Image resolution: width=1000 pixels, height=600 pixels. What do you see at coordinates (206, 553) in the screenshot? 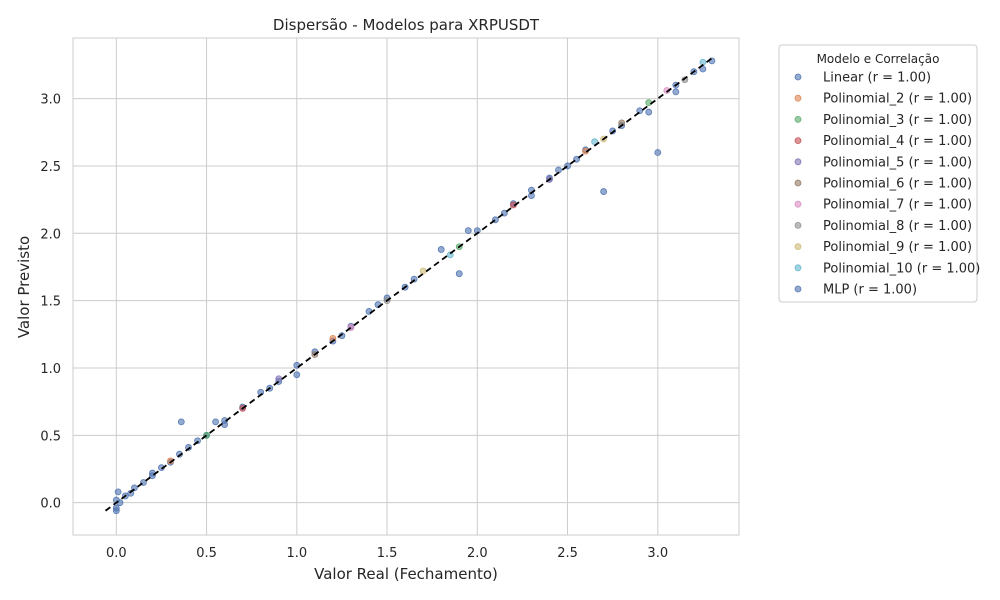
I see `x-tick-label: 0.5` at bounding box center [206, 553].